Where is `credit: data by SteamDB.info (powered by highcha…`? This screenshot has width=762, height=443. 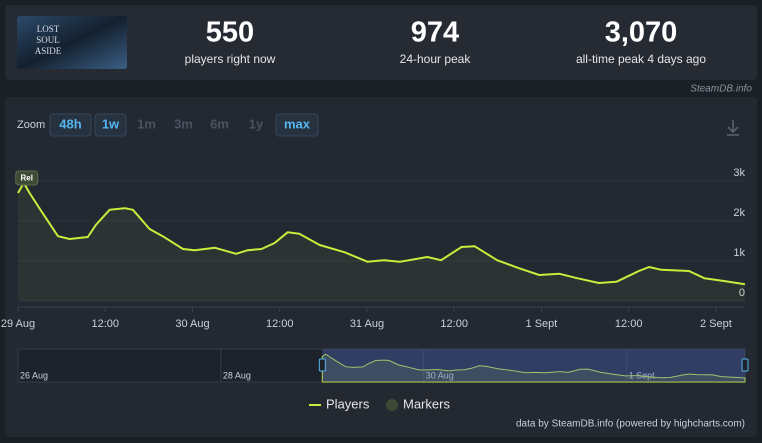
credit: data by SteamDB.info (powered by highcha… is located at coordinates (630, 424).